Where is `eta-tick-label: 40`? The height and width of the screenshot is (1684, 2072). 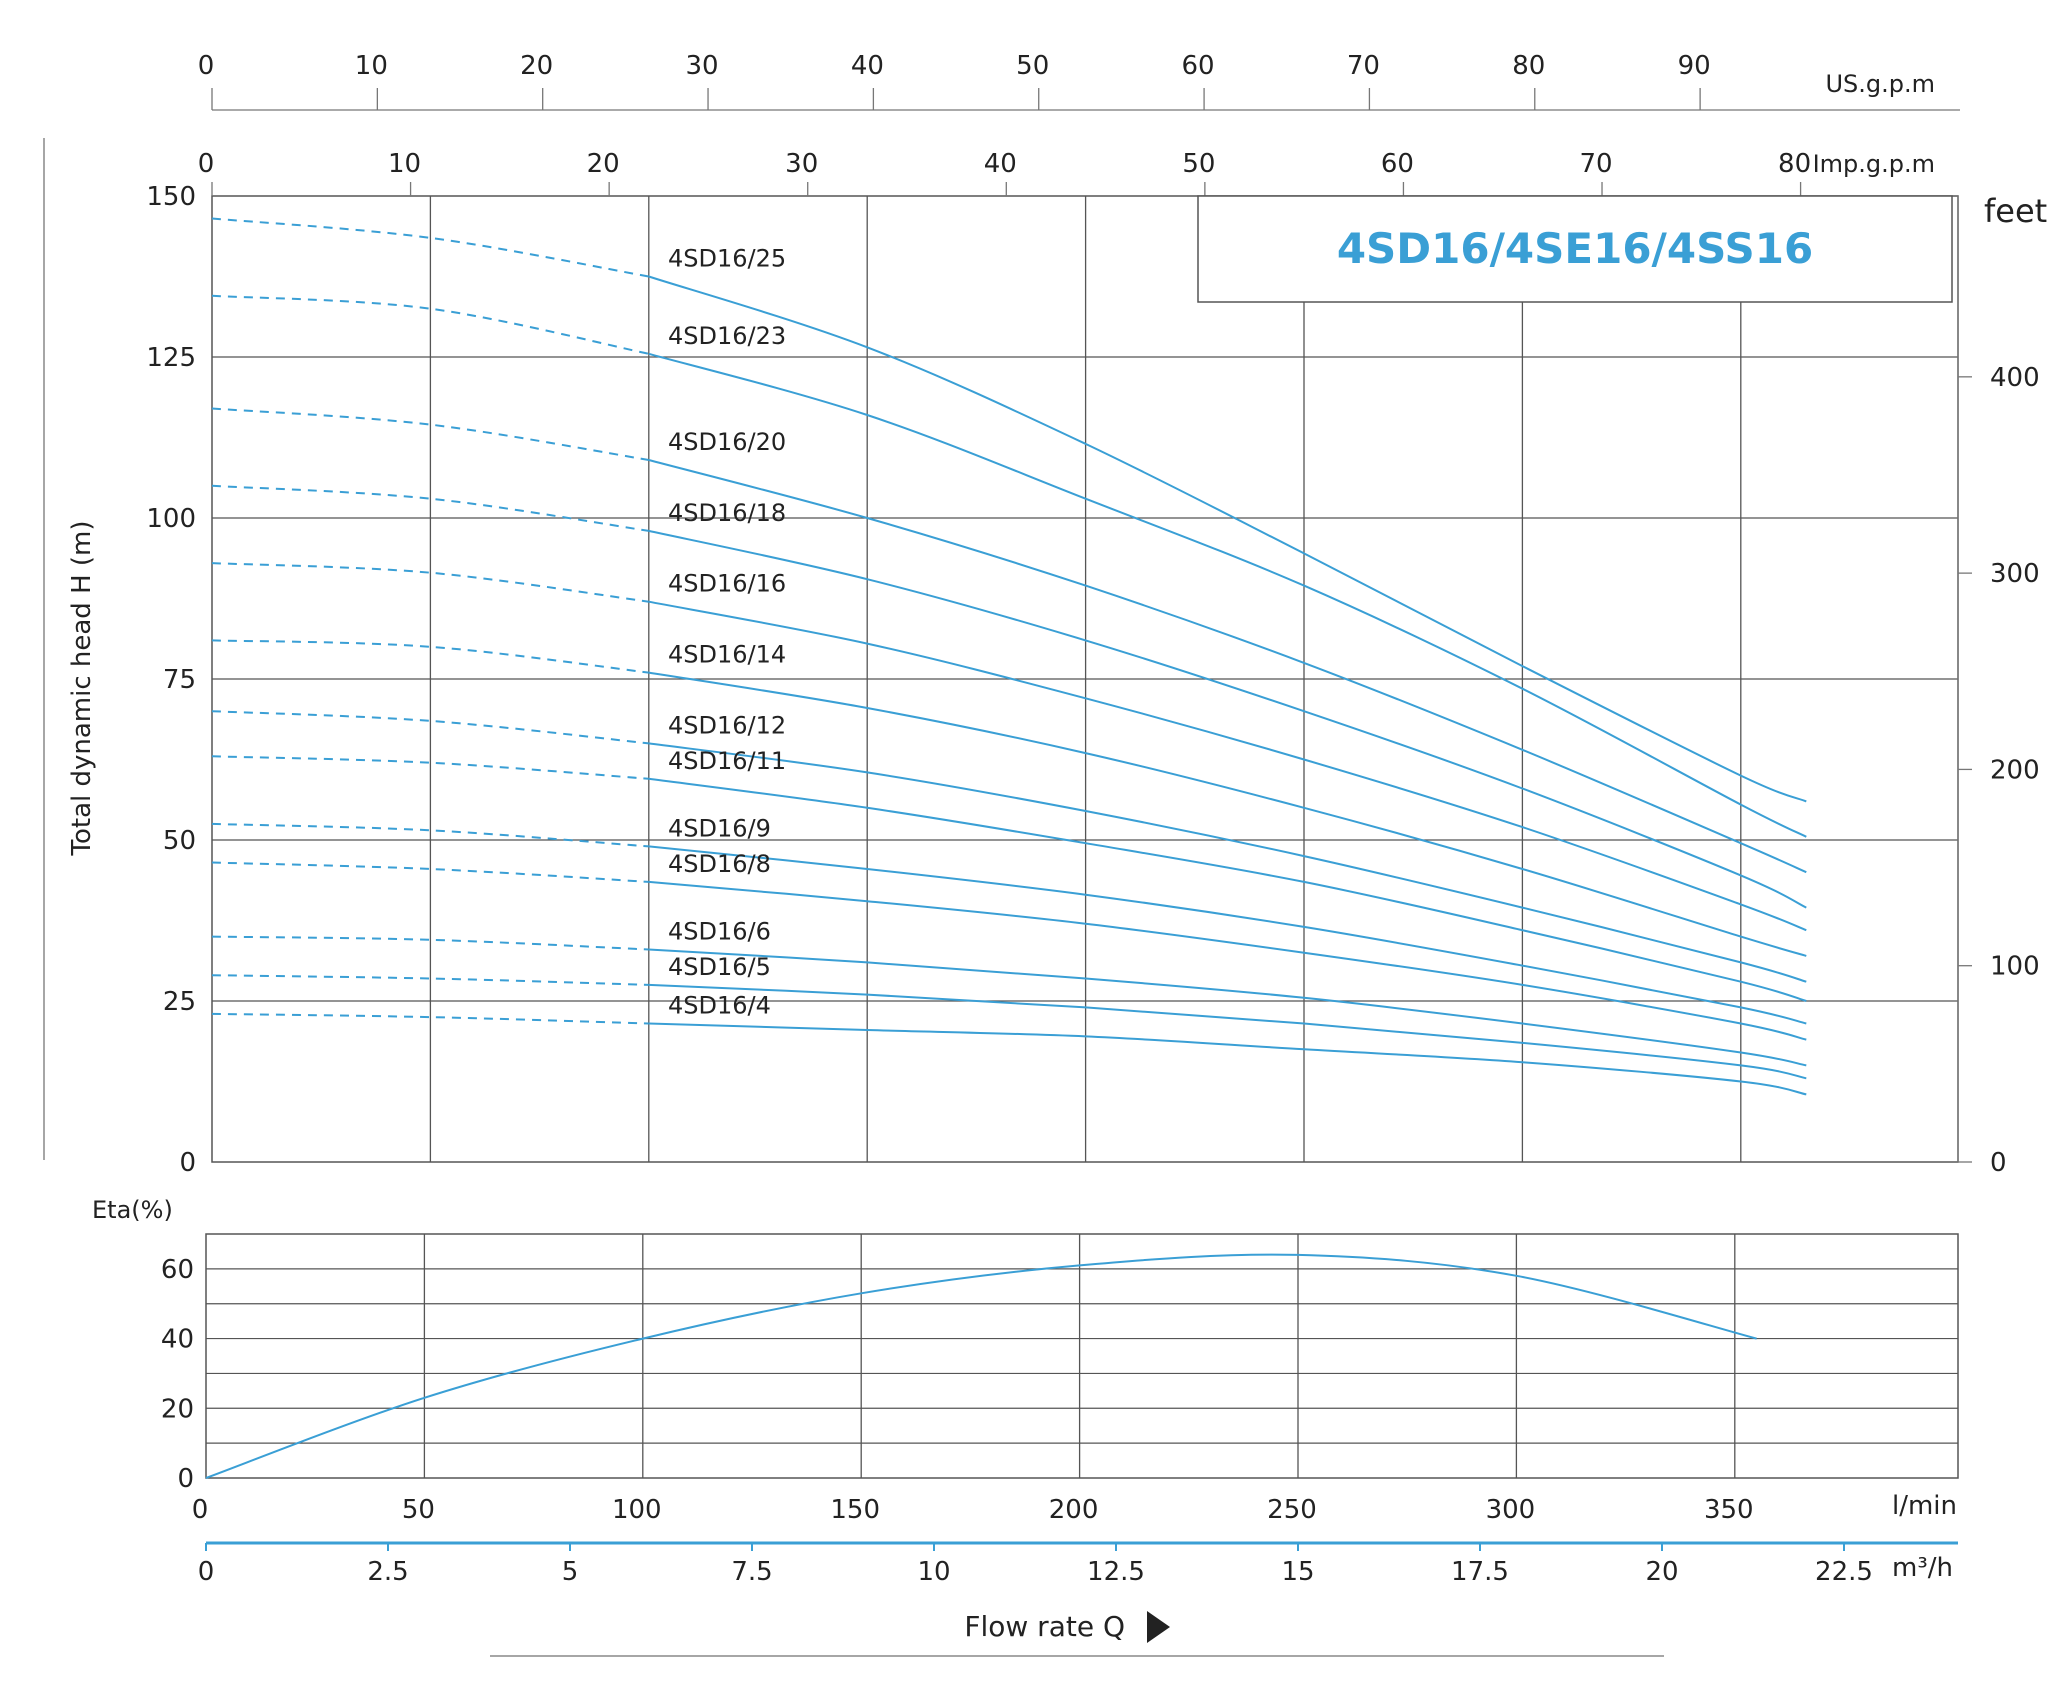 eta-tick-label: 40 is located at coordinates (177, 1340).